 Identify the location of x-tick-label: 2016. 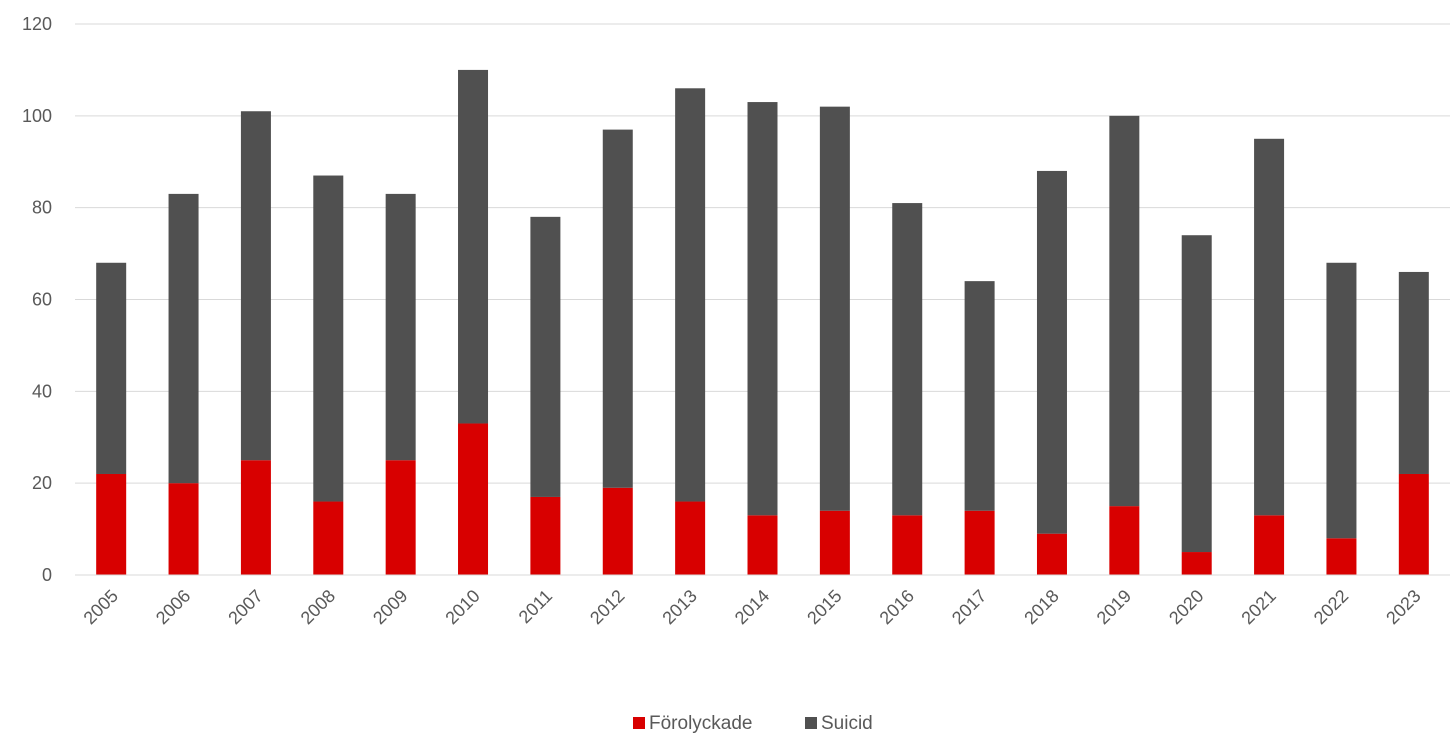
(897, 607).